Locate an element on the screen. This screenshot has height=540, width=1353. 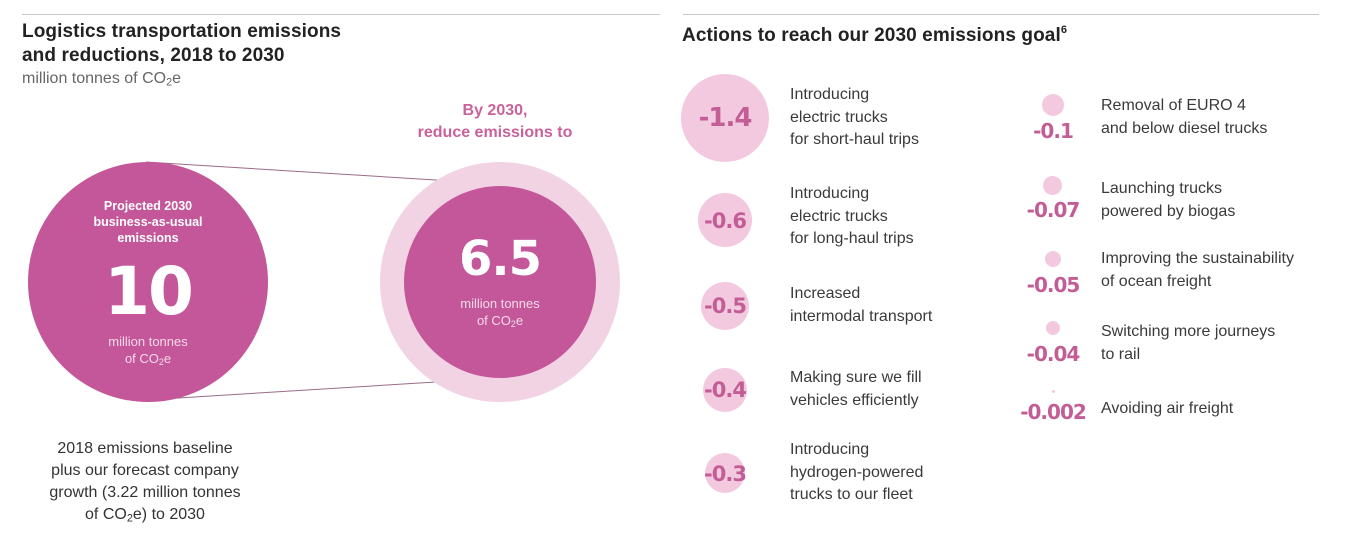
right-top-rule is located at coordinates (1001, 14).